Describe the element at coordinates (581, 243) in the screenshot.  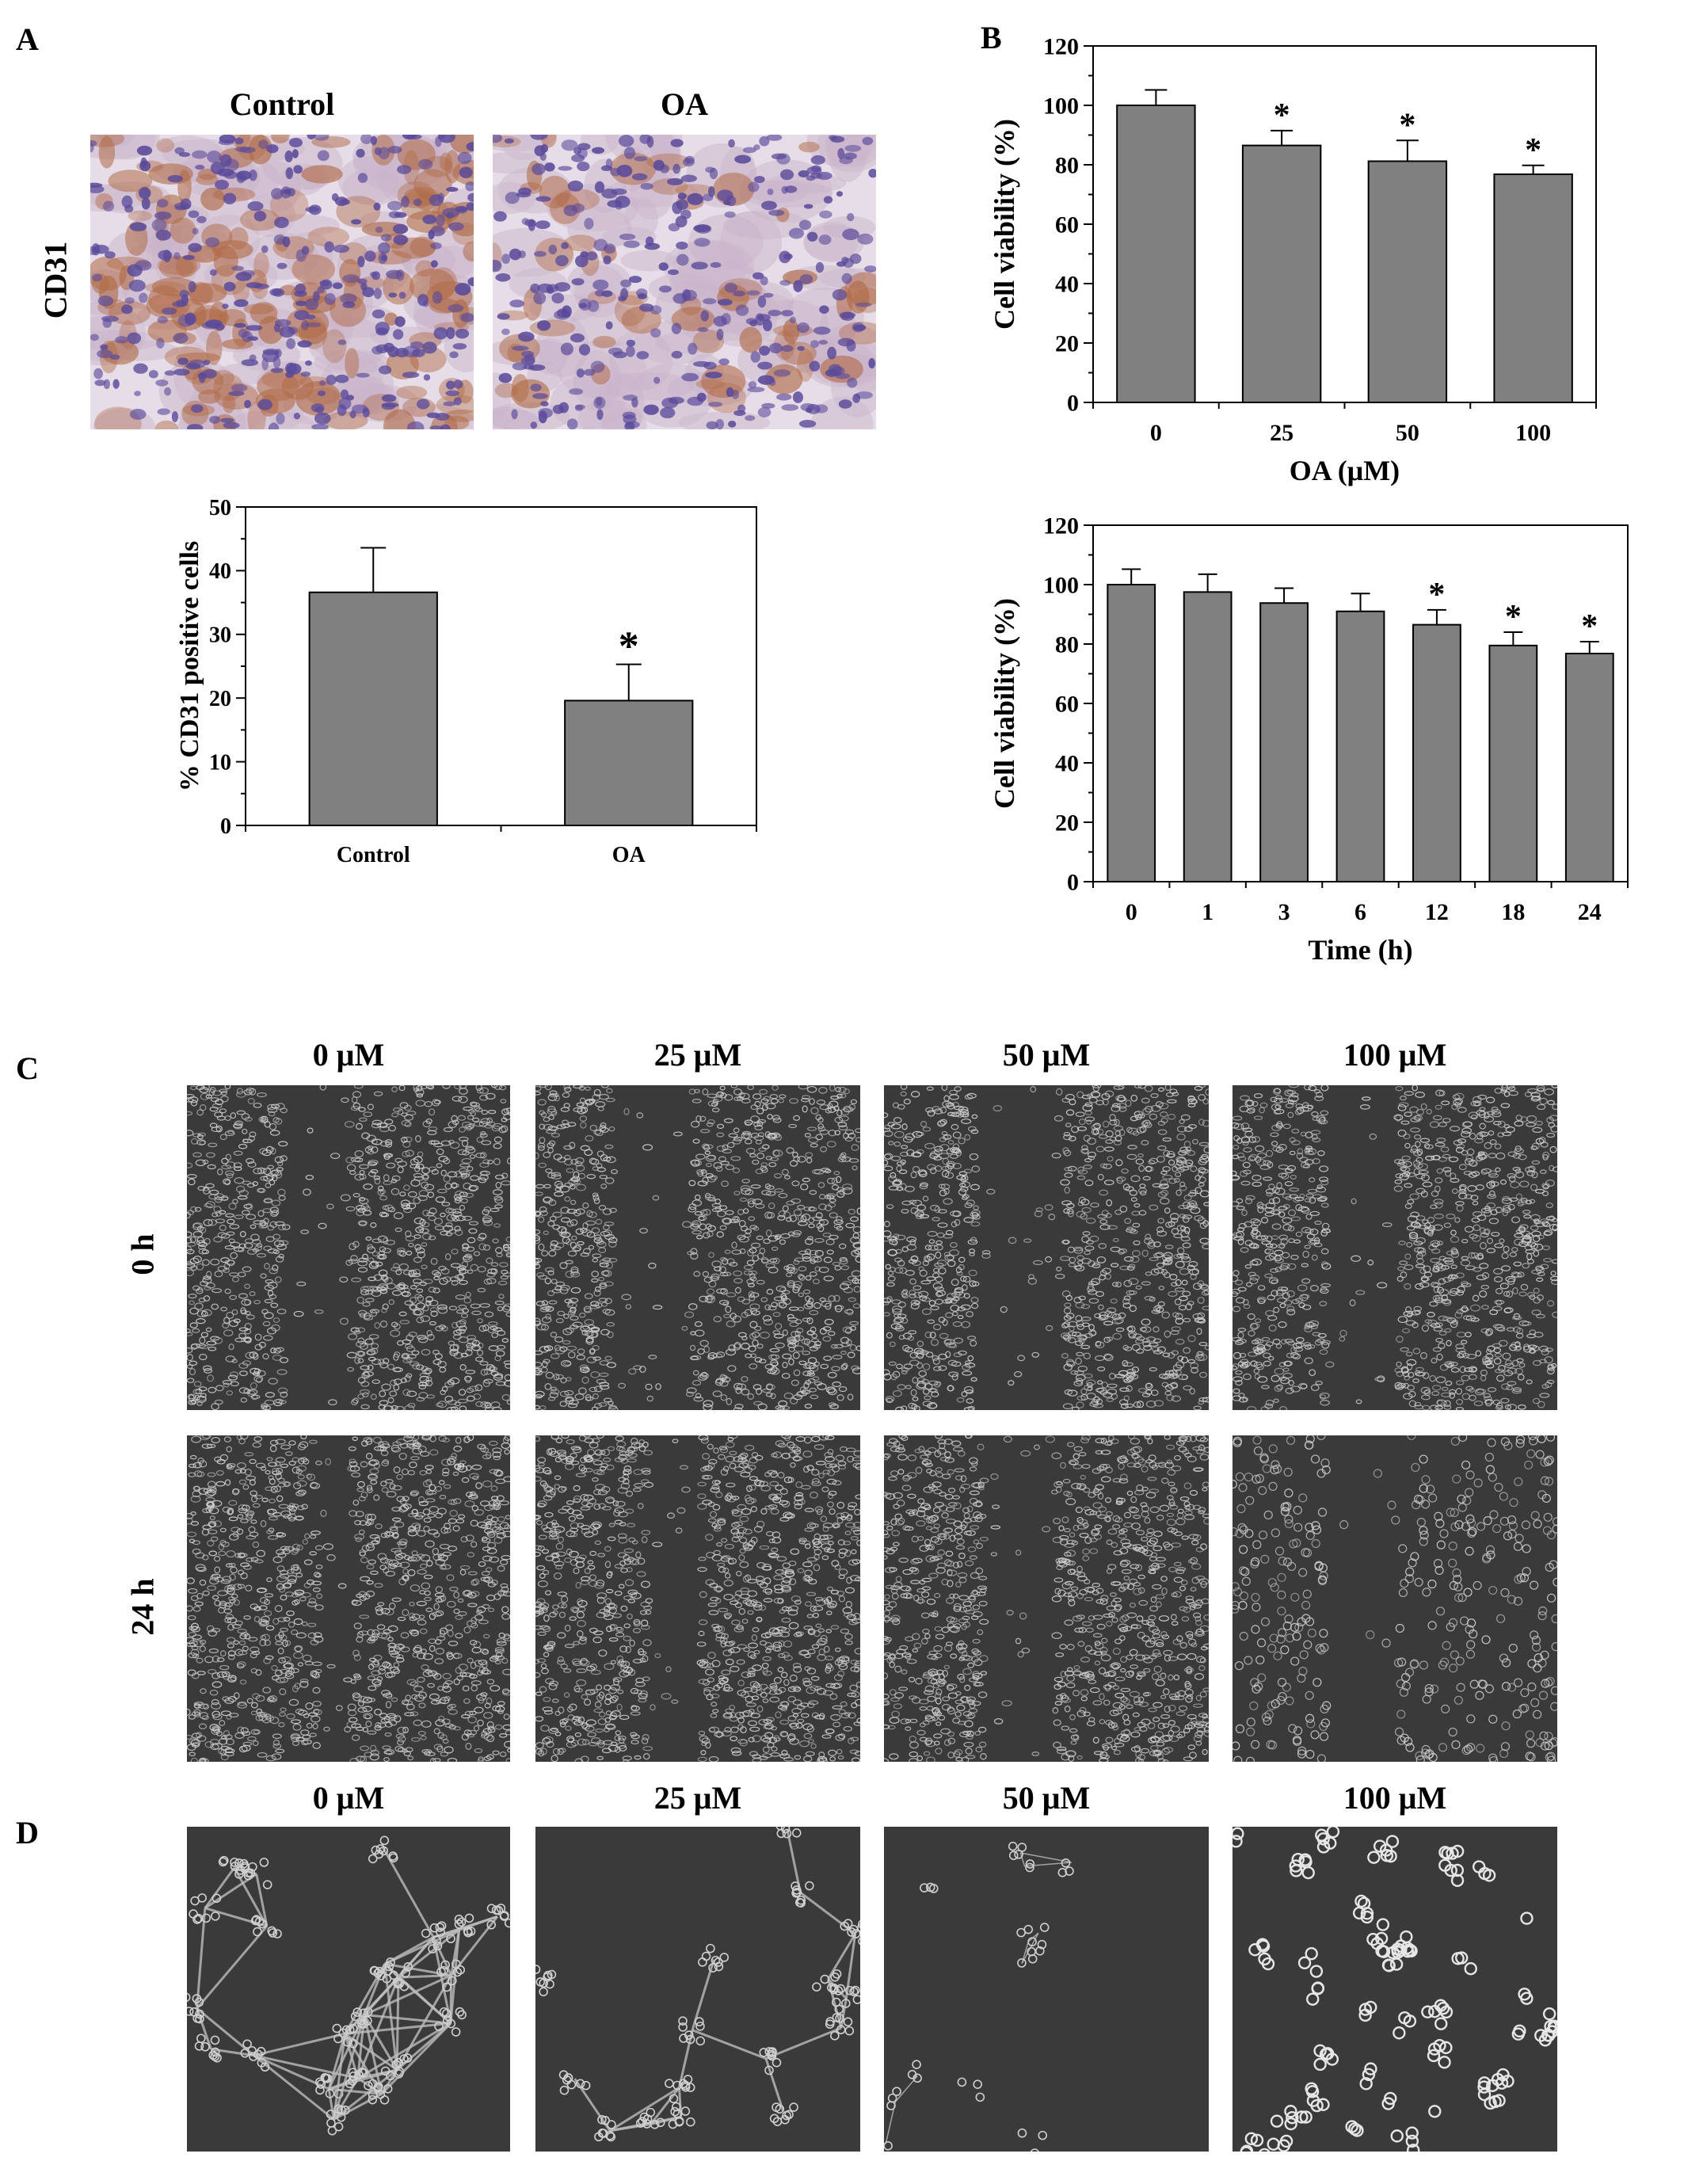
I see `cd31-stain` at that location.